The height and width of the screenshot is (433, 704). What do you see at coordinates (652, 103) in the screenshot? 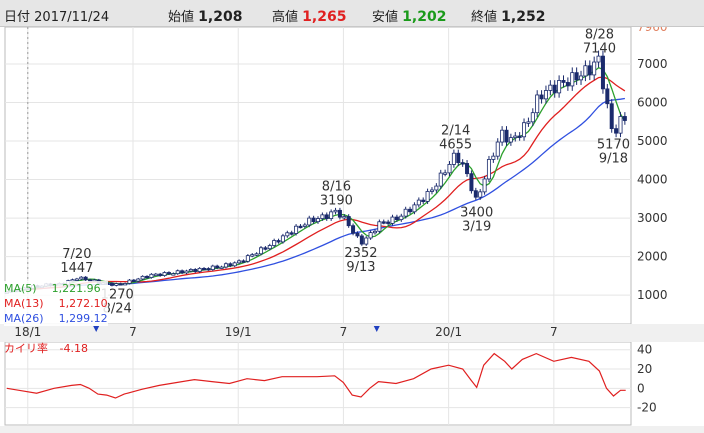
I see `price-y-tick-label: 6000` at bounding box center [652, 103].